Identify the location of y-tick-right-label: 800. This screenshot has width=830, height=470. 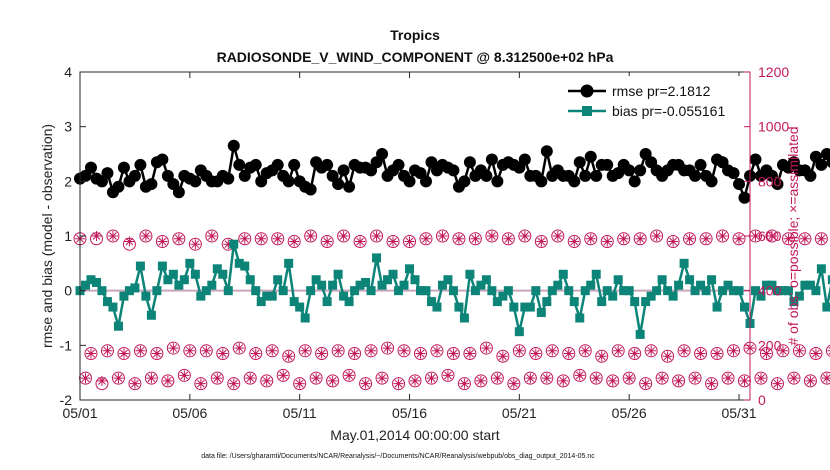
(770, 181).